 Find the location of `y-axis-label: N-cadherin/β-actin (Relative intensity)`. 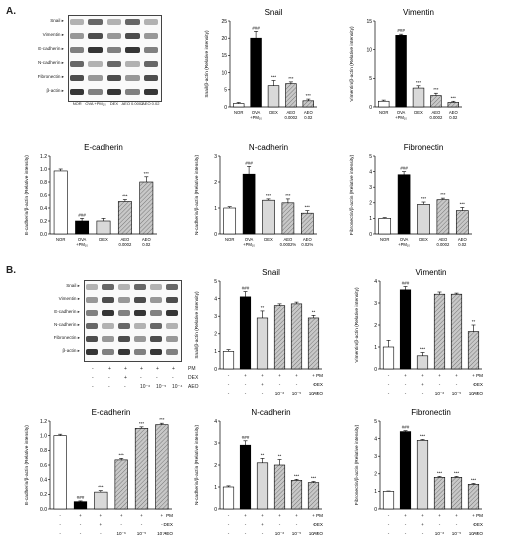

y-axis-label: N-cadherin/β-actin (Relative intensity) is located at coordinates (197, 195).